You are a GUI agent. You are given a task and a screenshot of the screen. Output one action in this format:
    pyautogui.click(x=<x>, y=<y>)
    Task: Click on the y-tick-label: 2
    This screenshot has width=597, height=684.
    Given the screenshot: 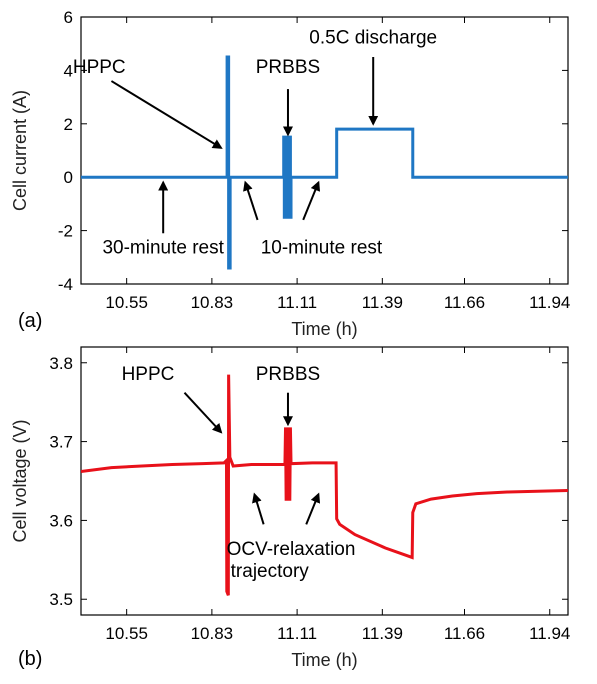 What is the action you would take?
    pyautogui.click(x=68, y=124)
    